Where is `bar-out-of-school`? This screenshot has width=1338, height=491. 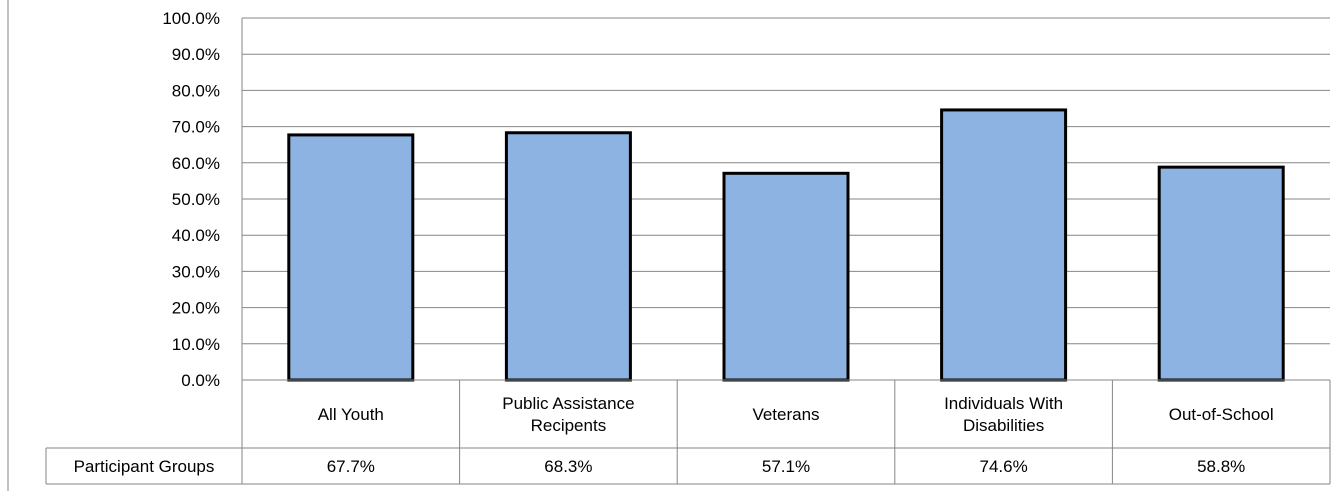 bar-out-of-school is located at coordinates (1221, 273).